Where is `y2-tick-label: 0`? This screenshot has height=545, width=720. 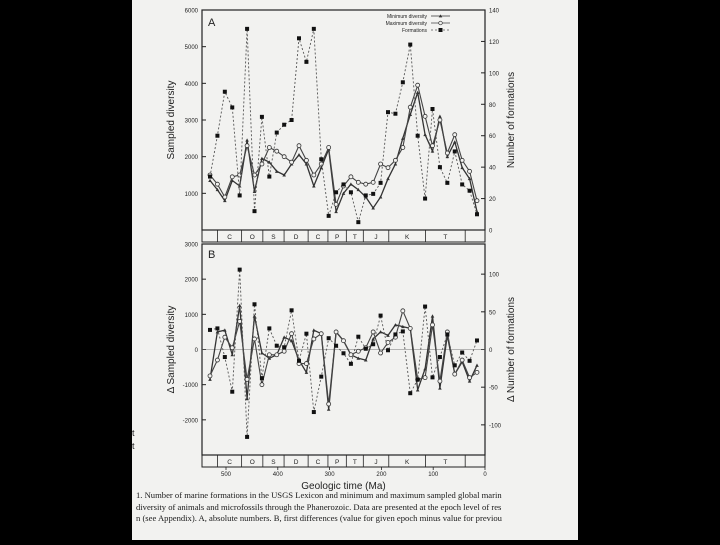 y2-tick-label: 0 is located at coordinates (491, 232).